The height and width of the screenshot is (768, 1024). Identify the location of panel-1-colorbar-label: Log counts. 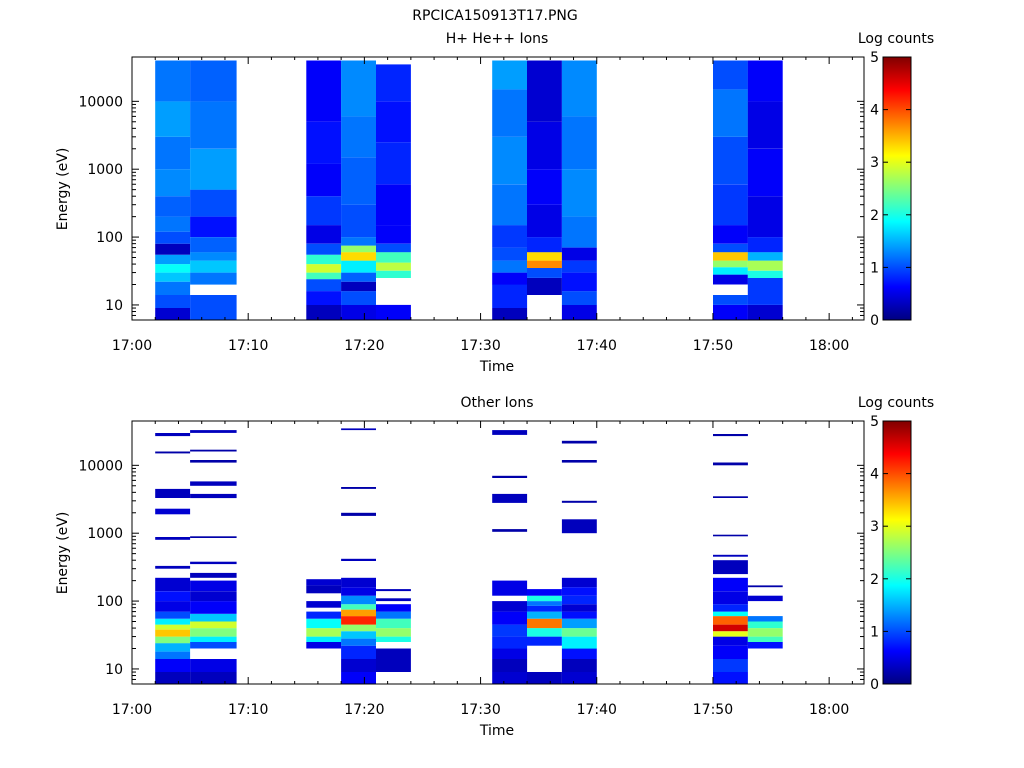
(896, 39).